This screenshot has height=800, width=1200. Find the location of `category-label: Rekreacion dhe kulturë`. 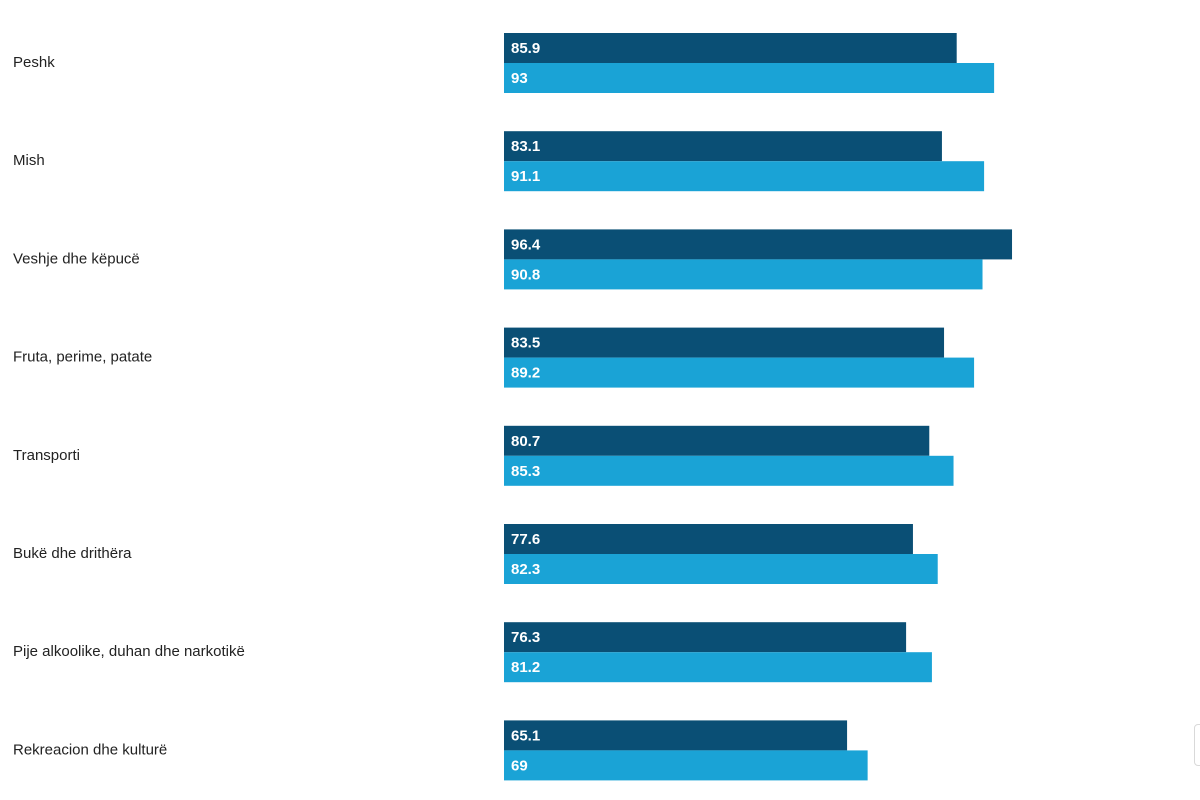

category-label: Rekreacion dhe kulturë is located at coordinates (90, 749).